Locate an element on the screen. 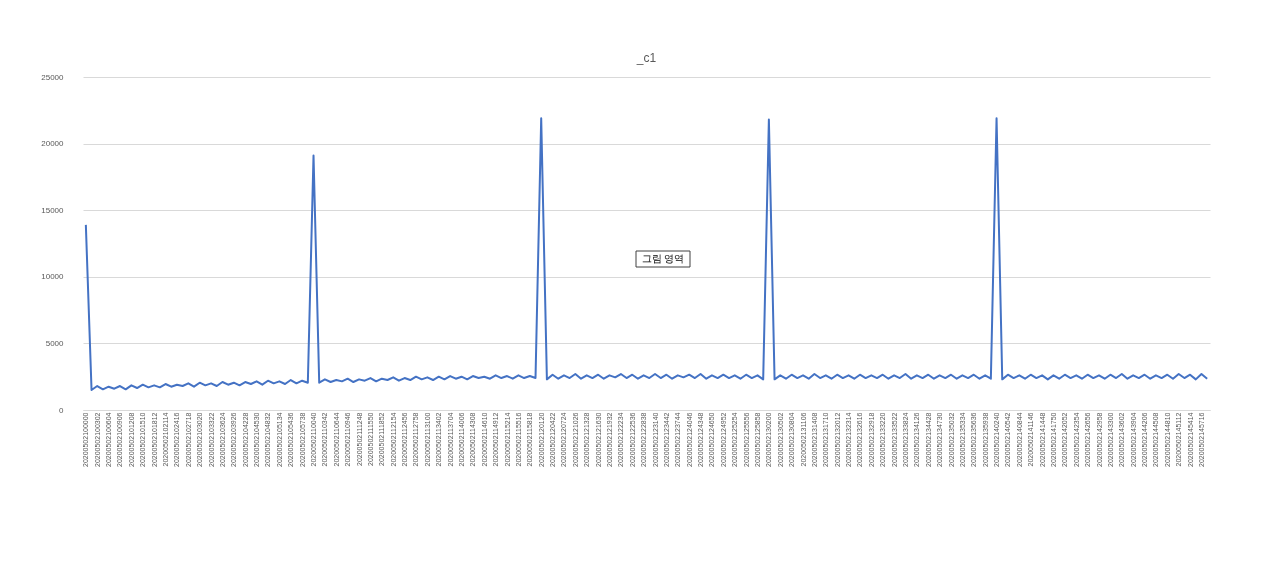 The image size is (1280, 582). y-tick-label: 20000 is located at coordinates (53, 144).